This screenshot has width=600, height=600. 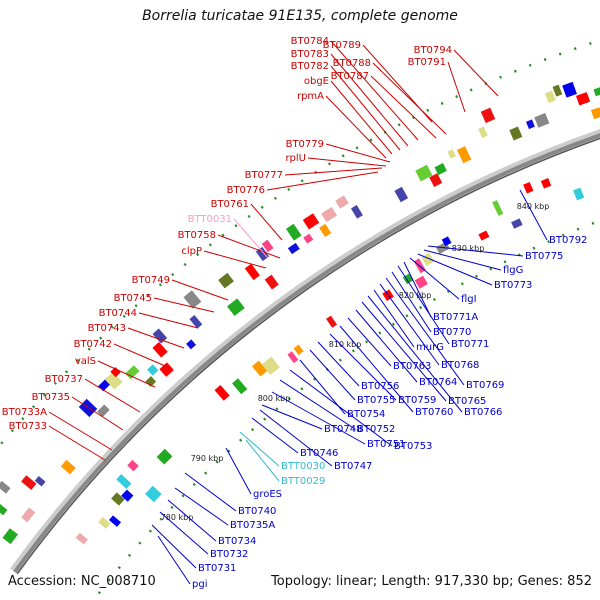 What do you see at coordinates (237, 541) in the screenshot?
I see `gene-label: BT0734` at bounding box center [237, 541].